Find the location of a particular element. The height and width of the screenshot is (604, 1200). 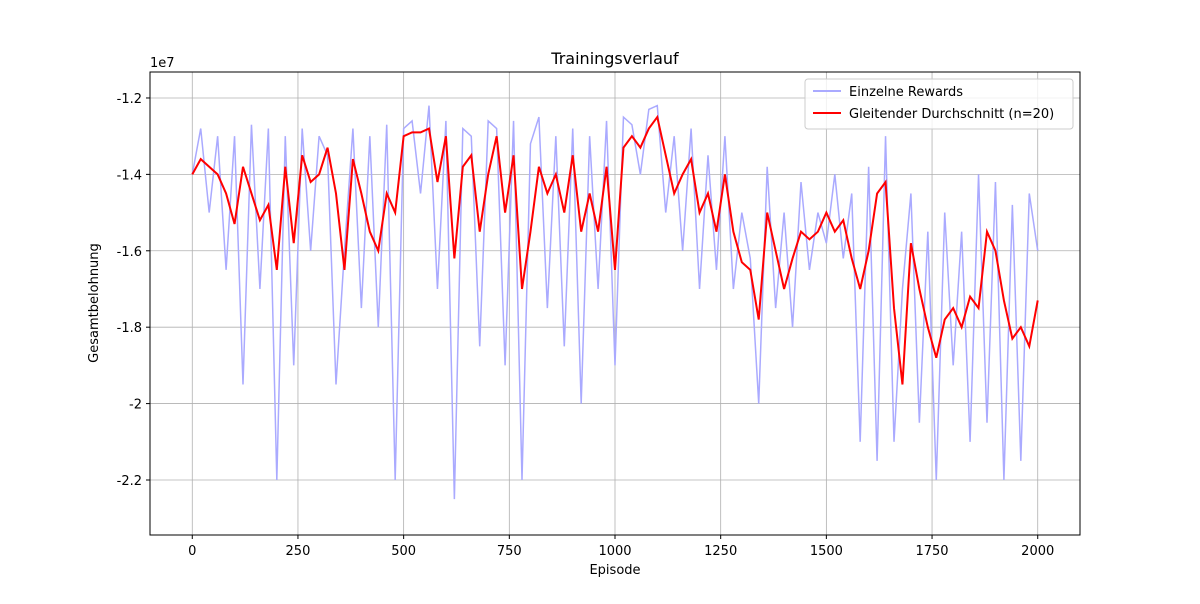

chart-title: Trainingsverlauf is located at coordinates (614, 58).